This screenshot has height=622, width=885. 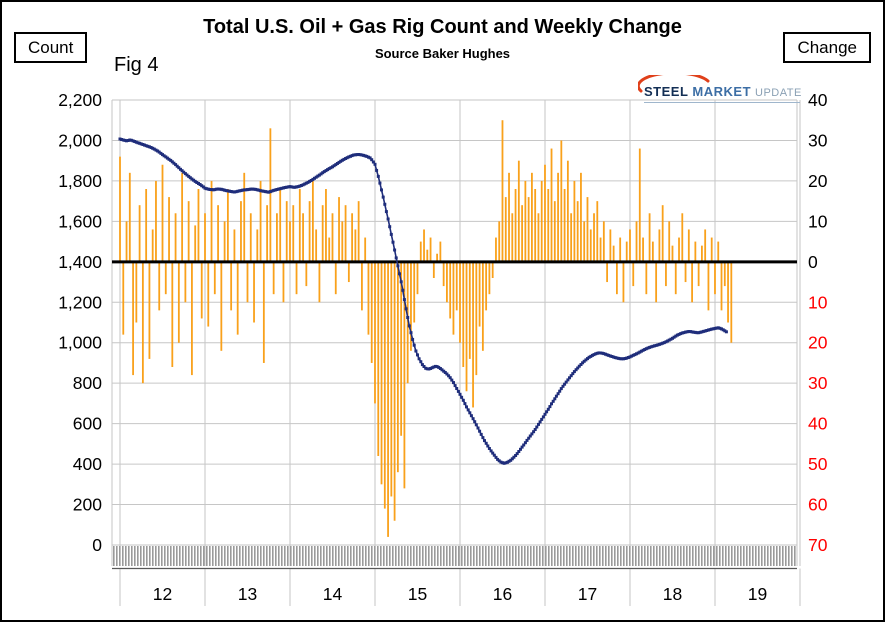 What do you see at coordinates (51, 47) in the screenshot?
I see `left-axis-title-box: Count` at bounding box center [51, 47].